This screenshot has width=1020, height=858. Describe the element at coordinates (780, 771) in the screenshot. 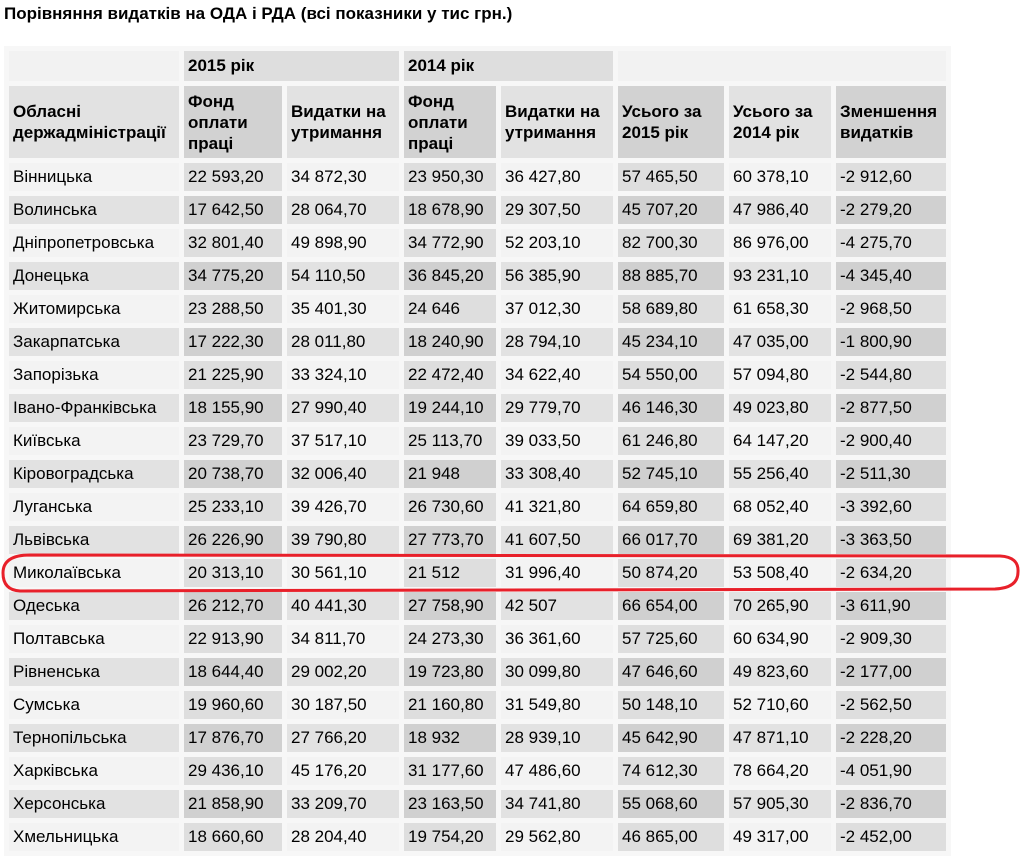

I see `cell-total-2014: 78 664,20` at that location.